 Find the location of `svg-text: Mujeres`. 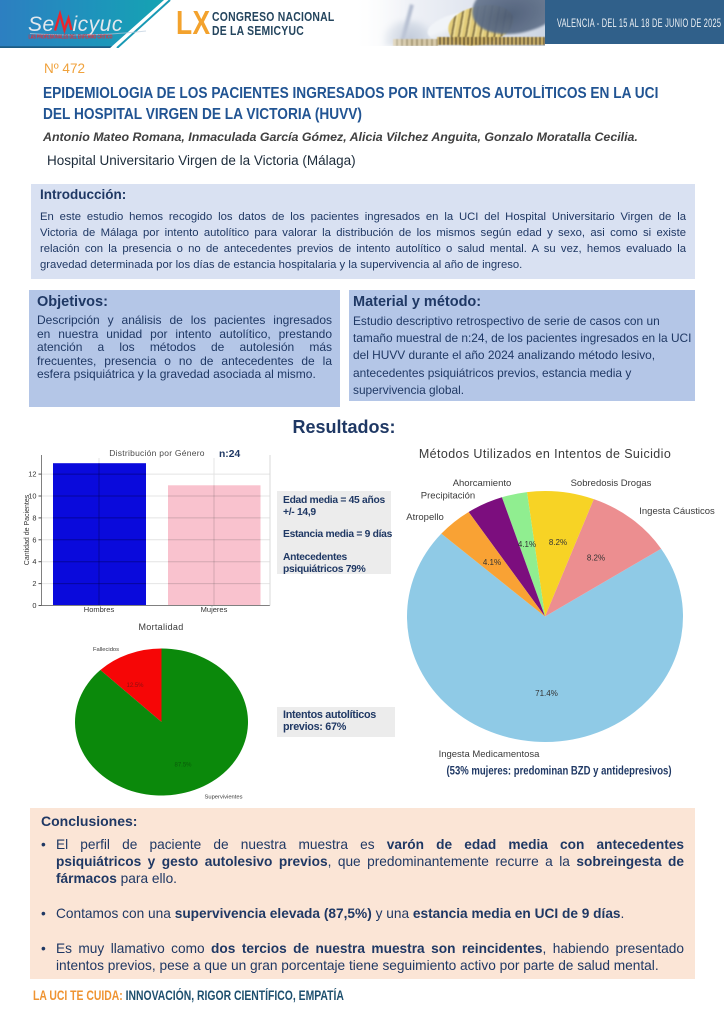

svg-text: Mujeres is located at coordinates (214, 609).